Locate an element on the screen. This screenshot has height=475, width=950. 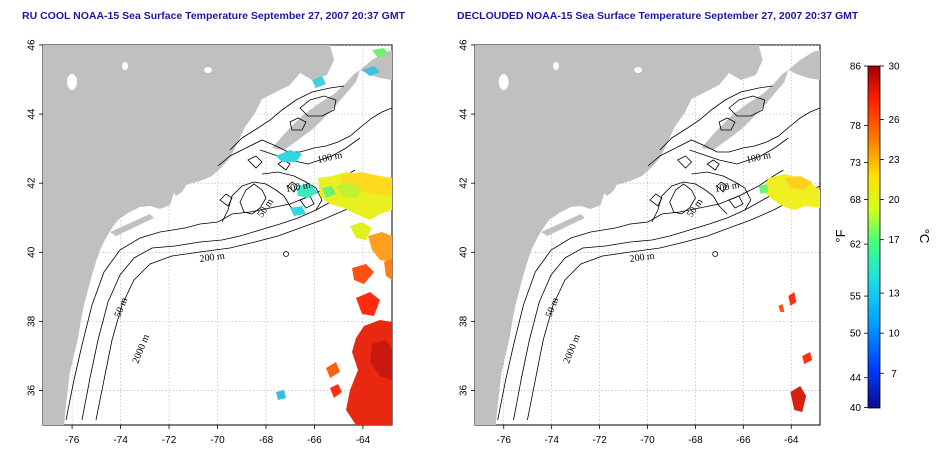
celsius-tick-label: 13 is located at coordinates (894, 294).